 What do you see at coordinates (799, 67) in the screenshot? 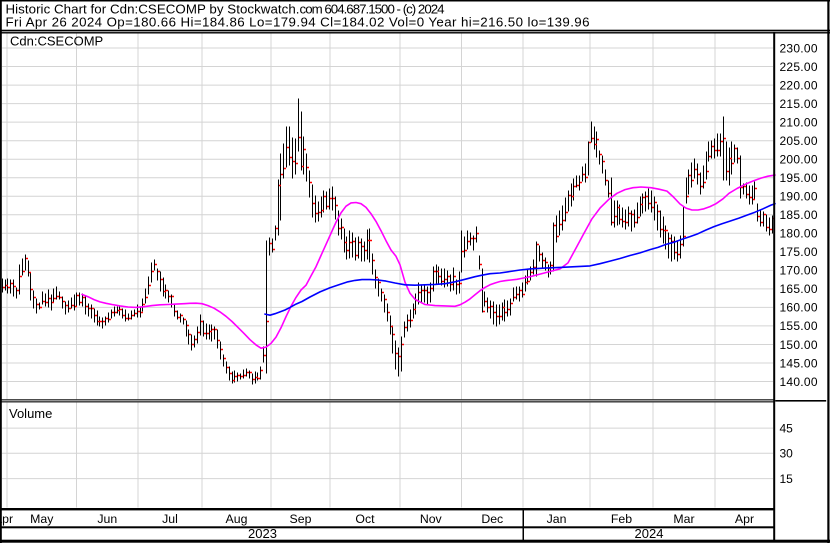
I see `svg-text: 225.00` at bounding box center [799, 67].